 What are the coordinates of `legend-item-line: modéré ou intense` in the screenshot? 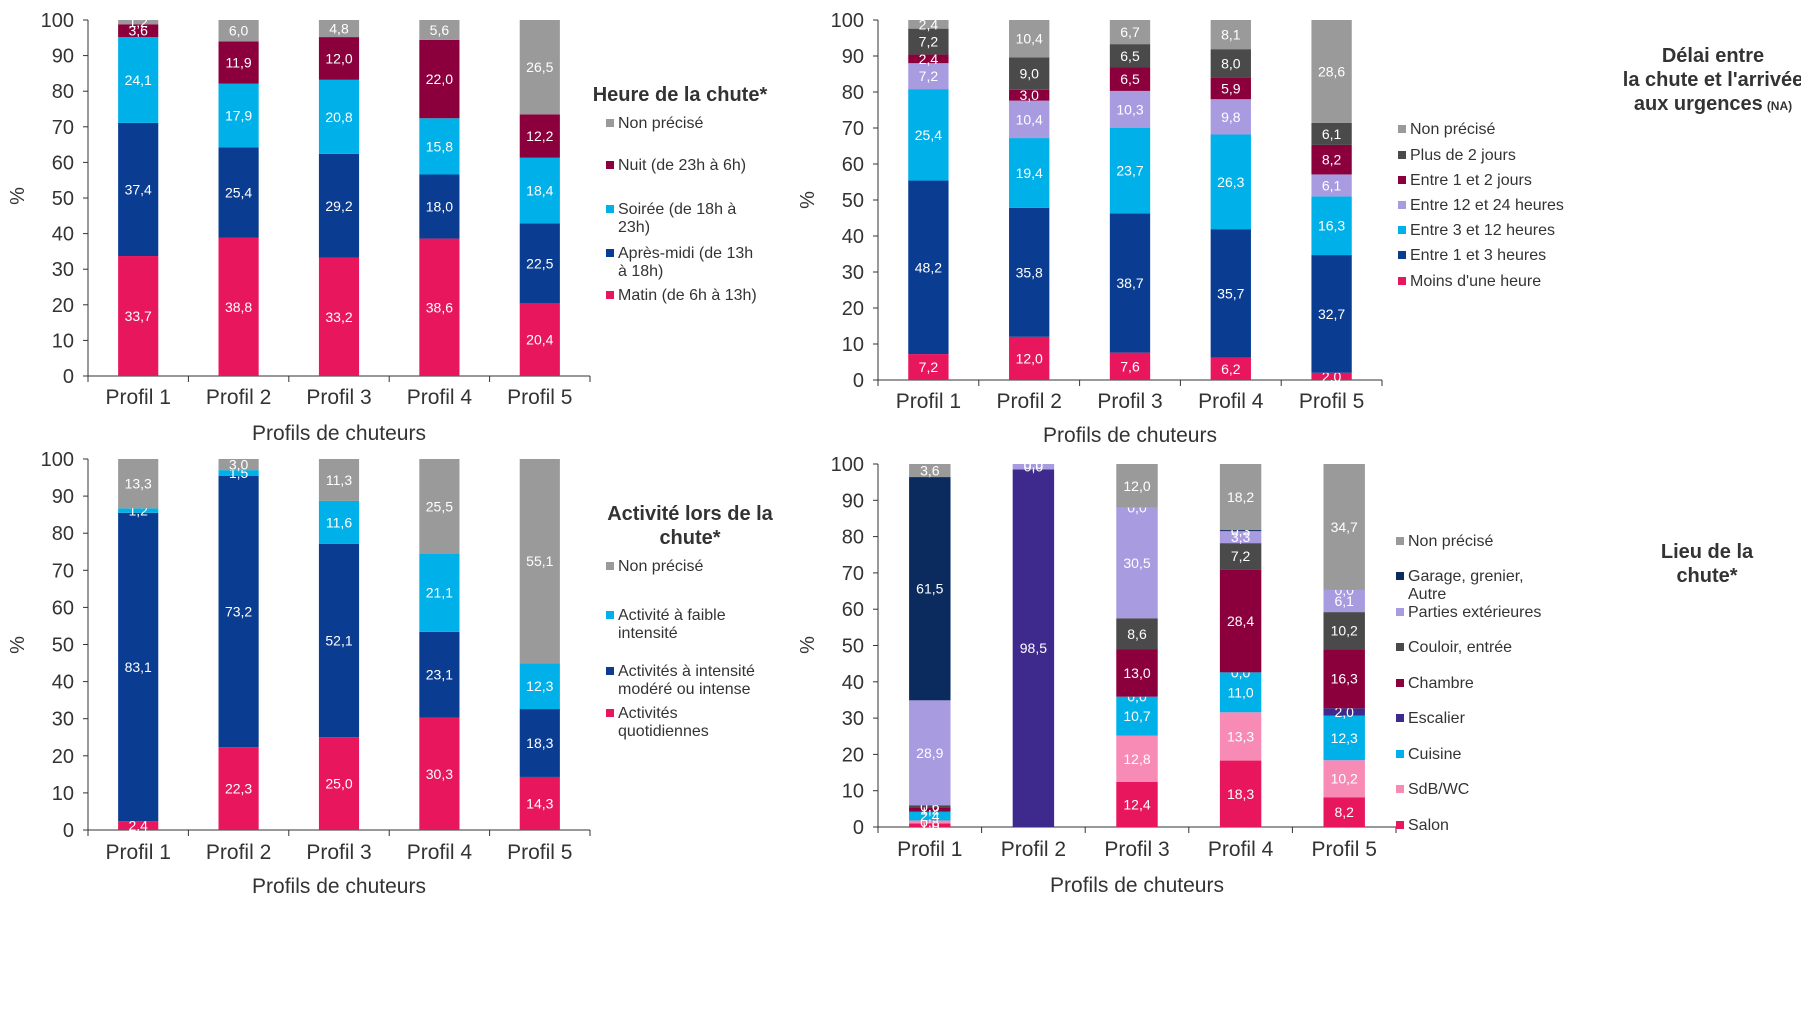 It's located at (684, 689).